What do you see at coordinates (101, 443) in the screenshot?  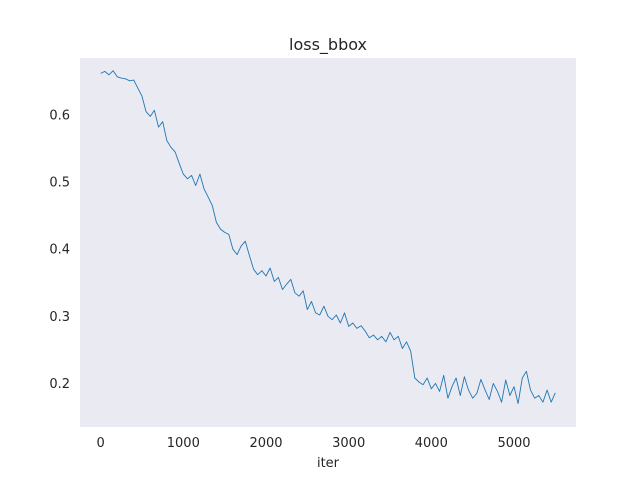 I see `x-tick-label: 0` at bounding box center [101, 443].